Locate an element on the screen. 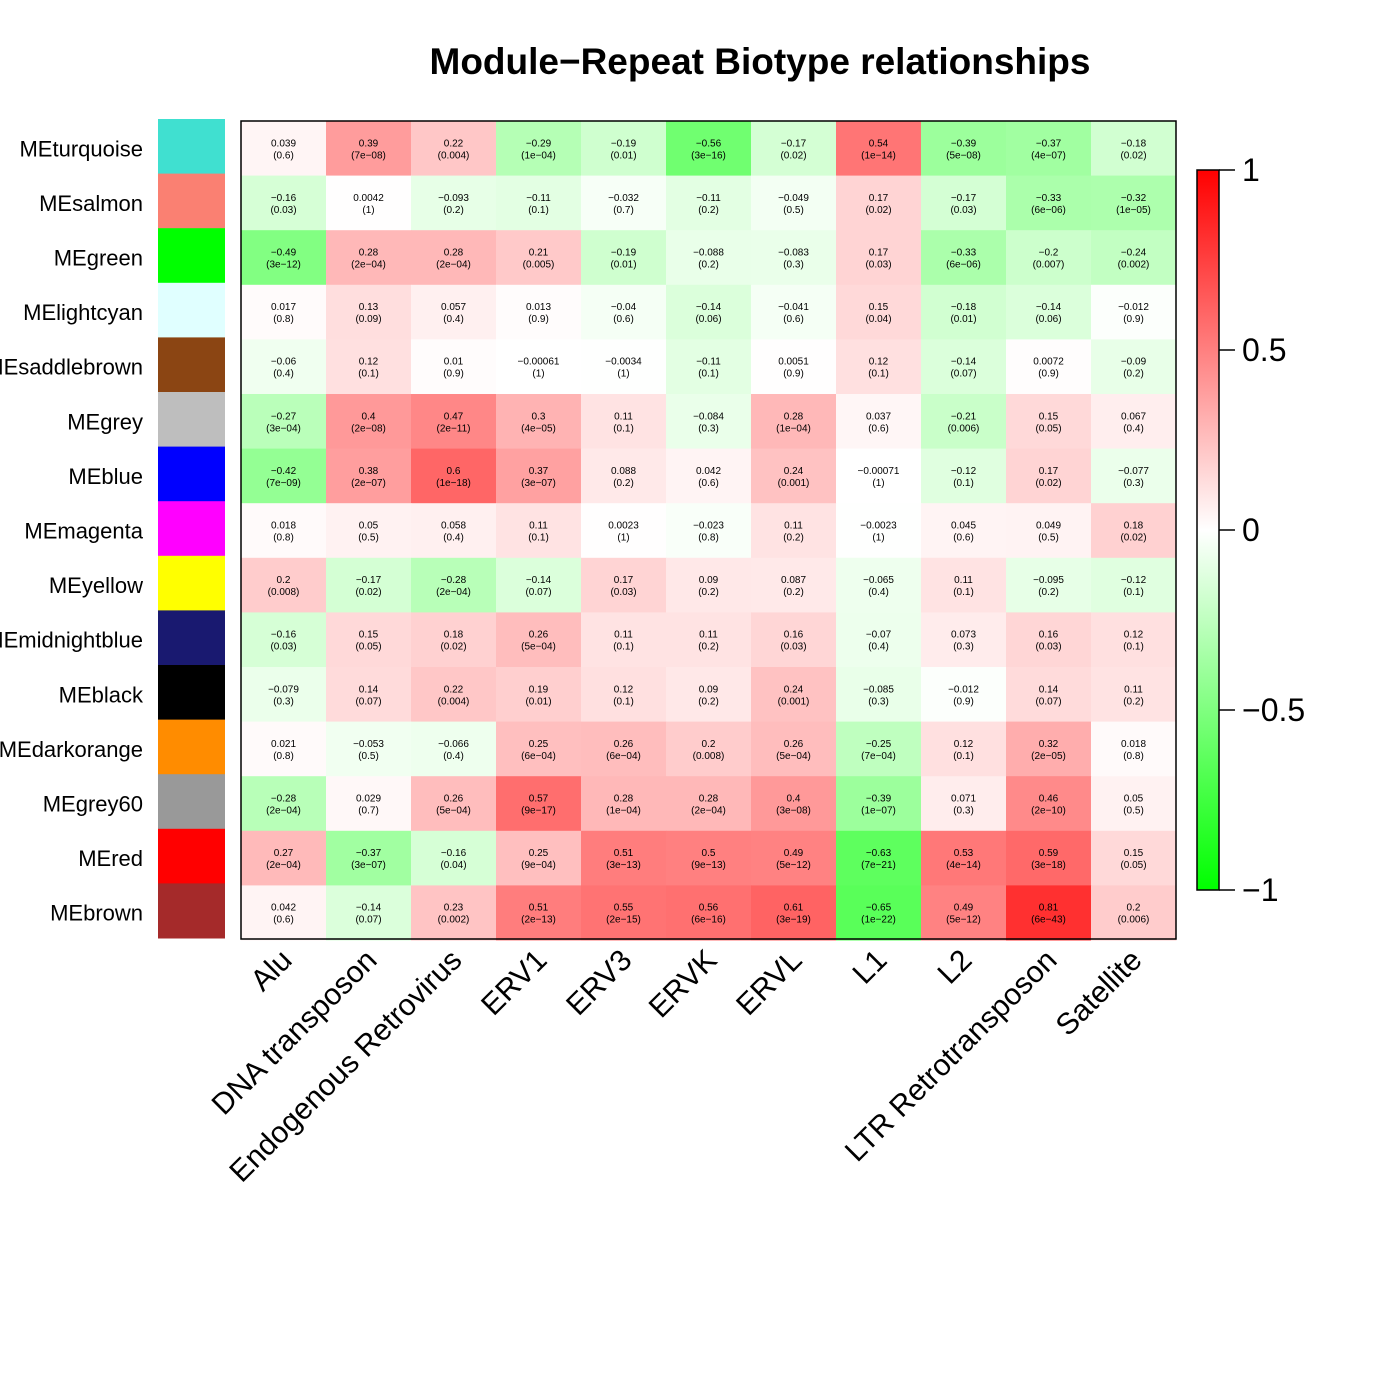  cell-correlation: 0.26 is located at coordinates (539, 635).